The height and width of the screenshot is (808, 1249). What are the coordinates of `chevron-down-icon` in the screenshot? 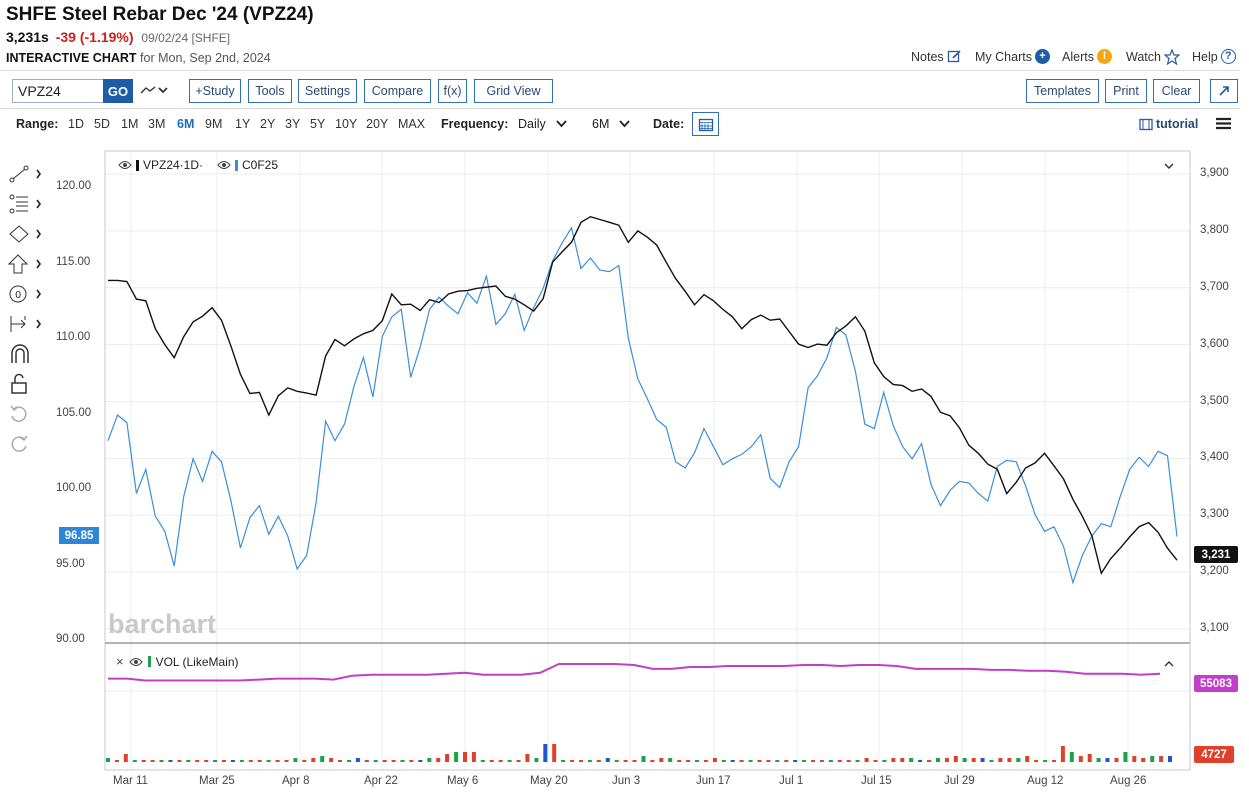 It's located at (1169, 166).